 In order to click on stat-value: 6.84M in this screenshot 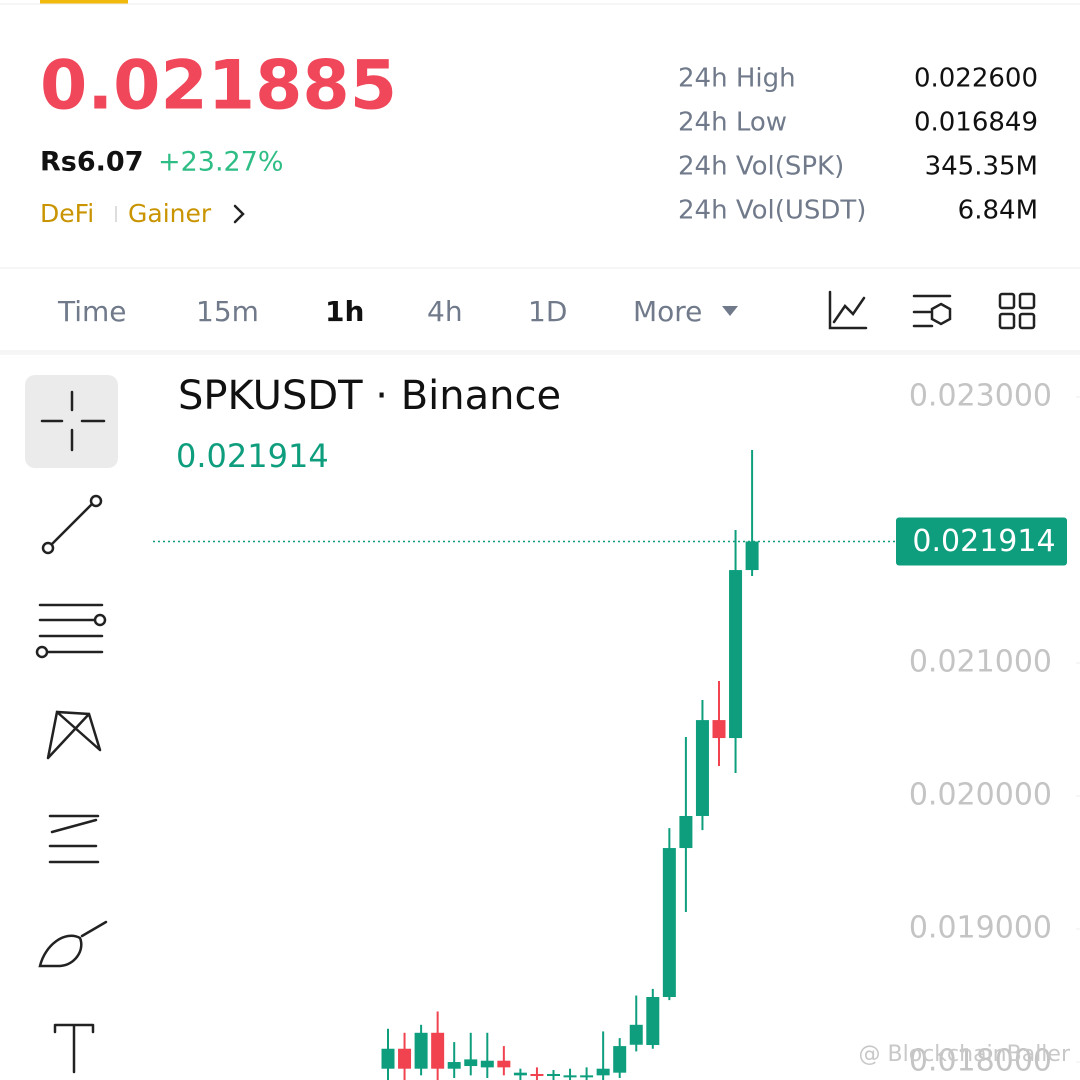, I will do `click(998, 211)`.